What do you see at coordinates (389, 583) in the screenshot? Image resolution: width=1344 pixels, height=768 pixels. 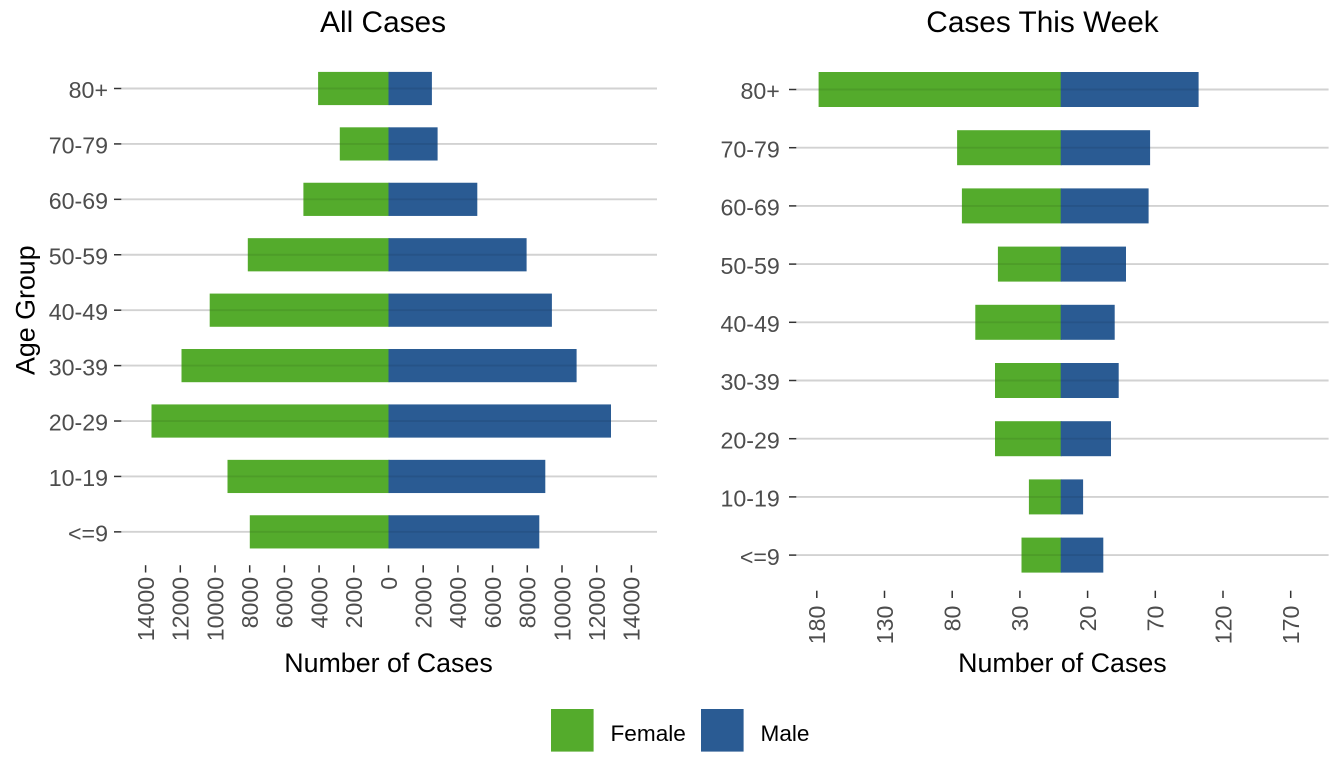 I see `svg-text: 0` at bounding box center [389, 583].